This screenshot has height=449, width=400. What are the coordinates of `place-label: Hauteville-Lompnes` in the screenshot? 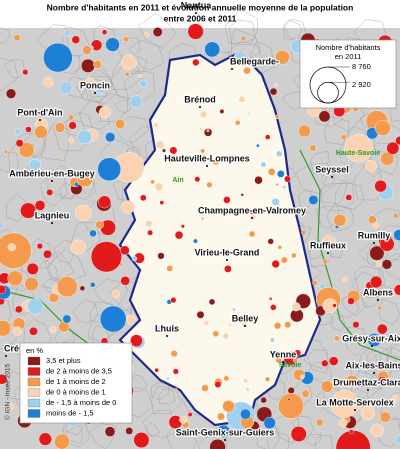 It's located at (207, 158).